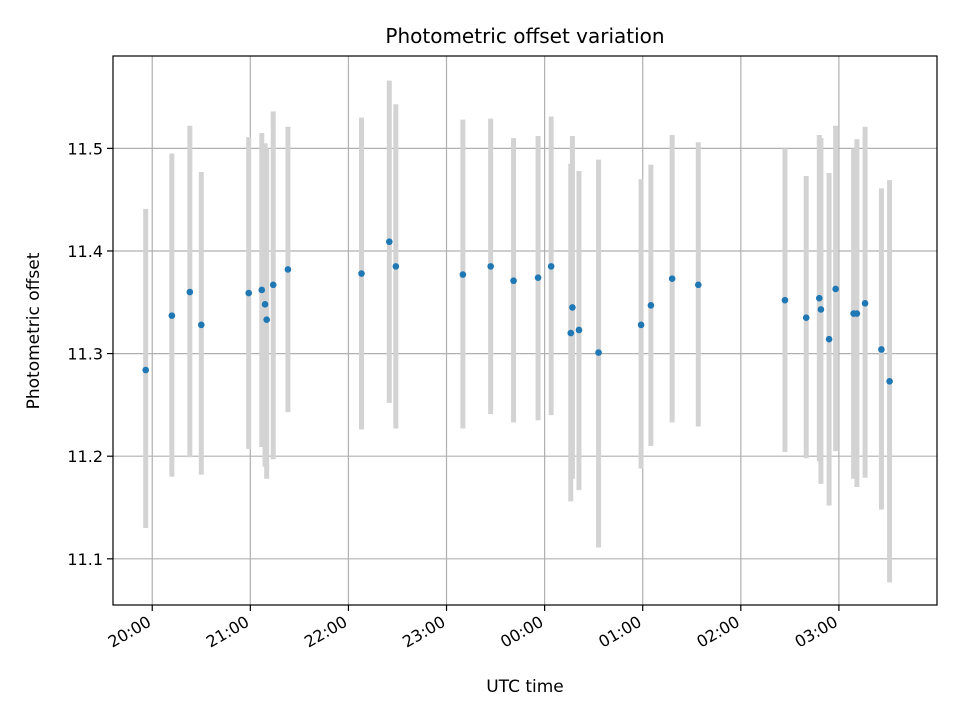  What do you see at coordinates (85, 559) in the screenshot?
I see `y-tick-label: 11.1` at bounding box center [85, 559].